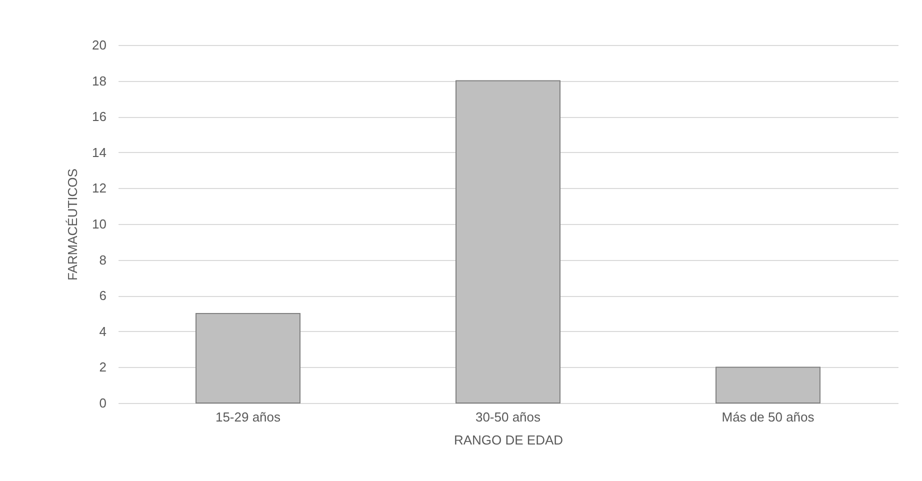  I want to click on y-tick-label: 4, so click(102, 331).